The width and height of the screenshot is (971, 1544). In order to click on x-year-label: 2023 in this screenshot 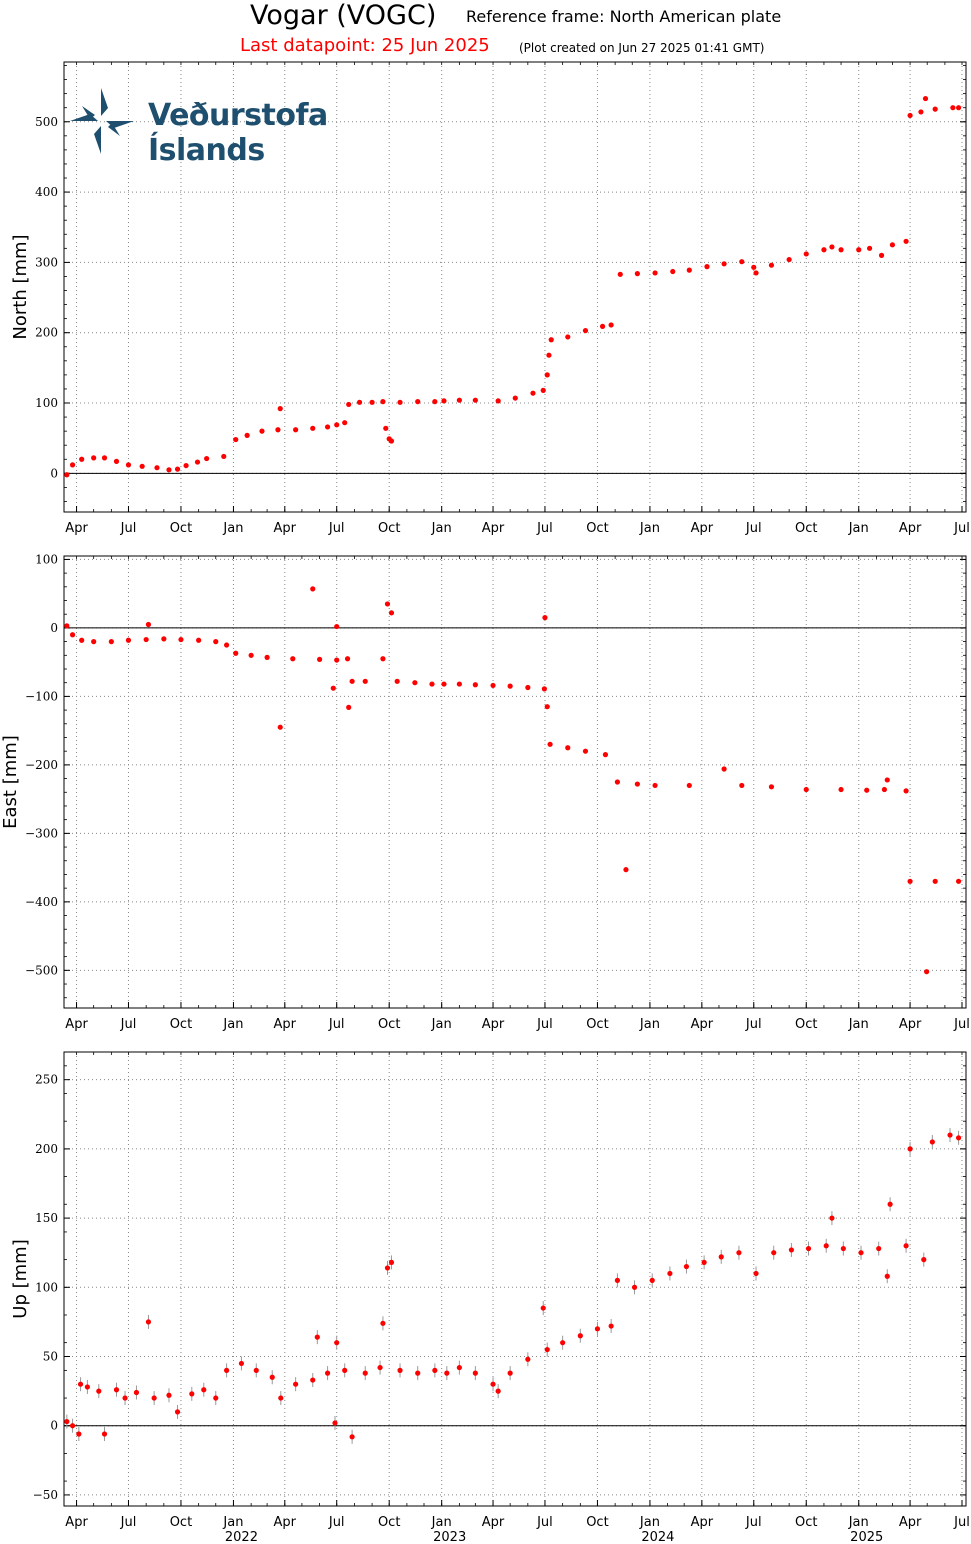, I will do `click(449, 1537)`.